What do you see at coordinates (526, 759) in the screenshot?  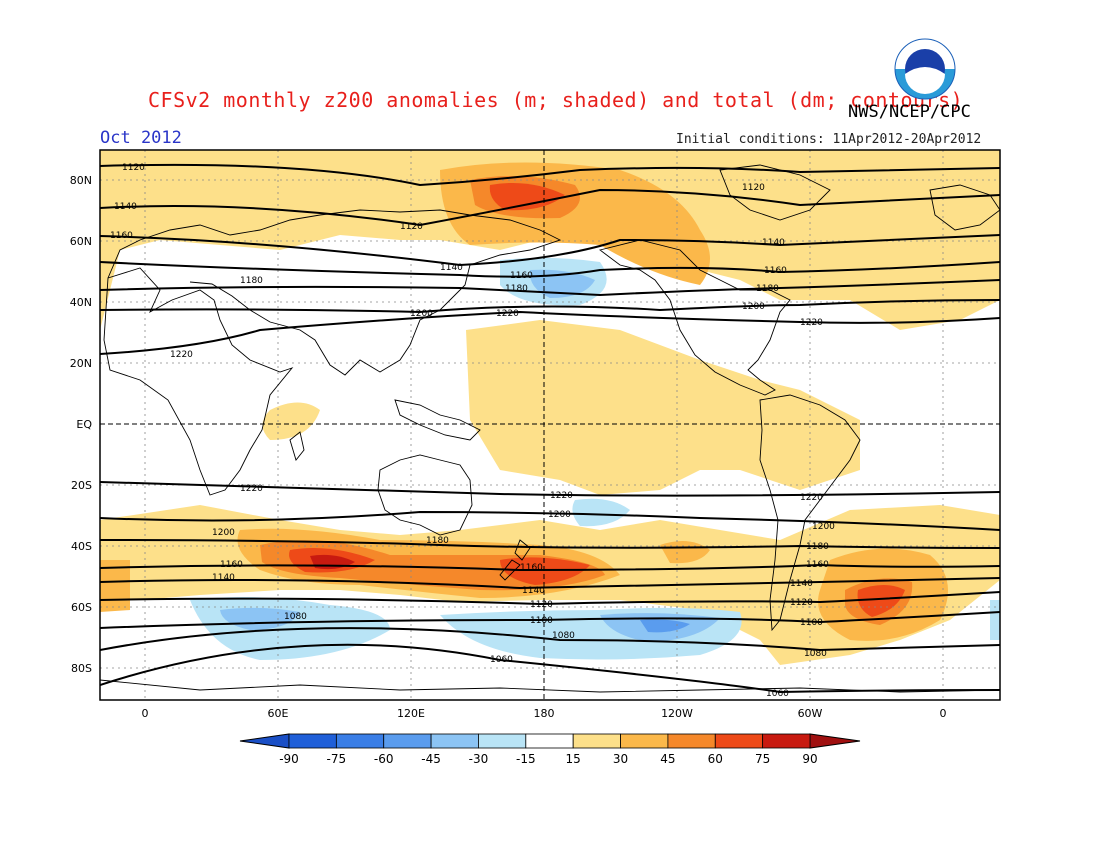 I see `colorbar-tick-label: -15` at bounding box center [526, 759].